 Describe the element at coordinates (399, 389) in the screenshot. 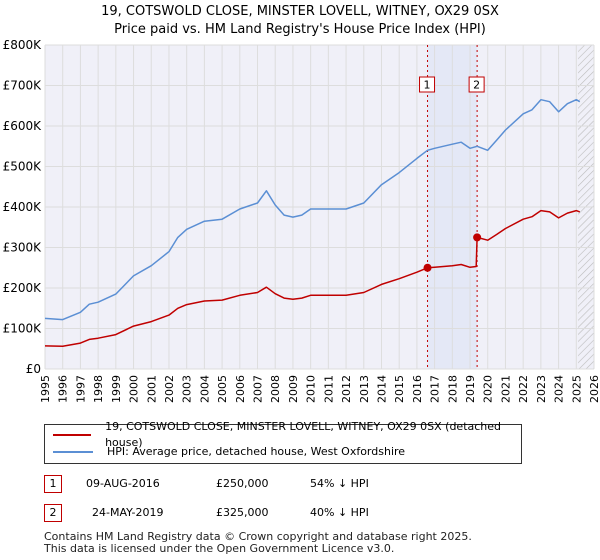

I see `x-tick-label: 2015` at that location.